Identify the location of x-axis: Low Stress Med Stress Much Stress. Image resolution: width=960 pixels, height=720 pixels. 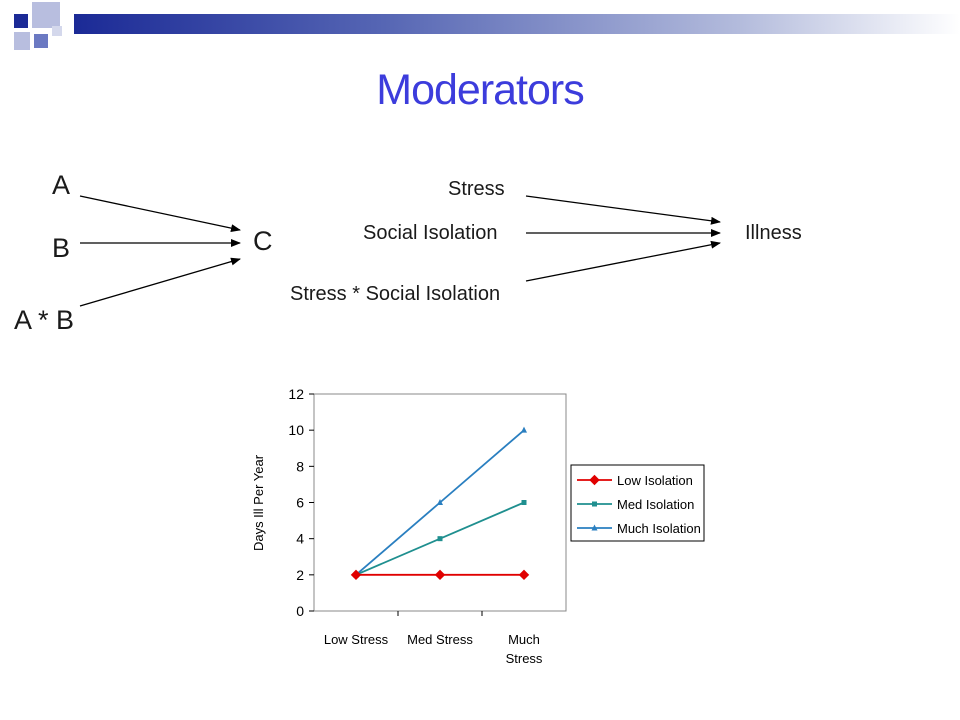
(433, 638).